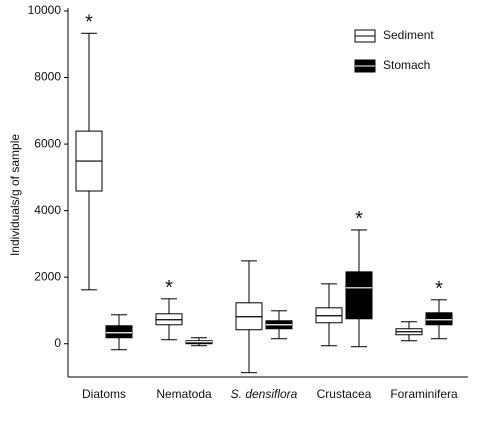  What do you see at coordinates (47, 143) in the screenshot?
I see `y-tick-label: 6000` at bounding box center [47, 143].